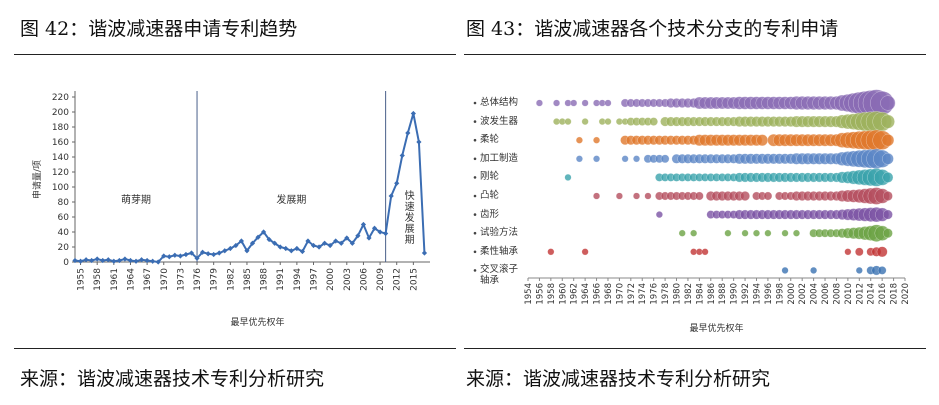 This screenshot has height=405, width=939. What do you see at coordinates (780, 294) in the screenshot?
I see `x-tick-label: 1998` at bounding box center [780, 294].